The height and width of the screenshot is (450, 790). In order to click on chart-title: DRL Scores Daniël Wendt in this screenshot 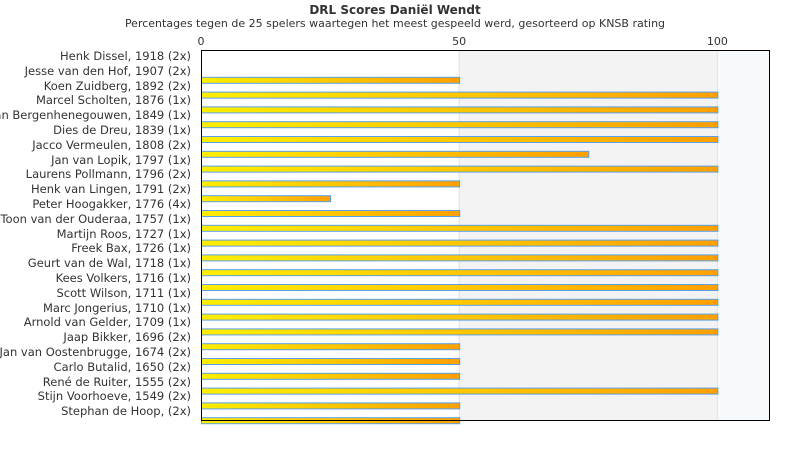, I will do `click(395, 10)`.